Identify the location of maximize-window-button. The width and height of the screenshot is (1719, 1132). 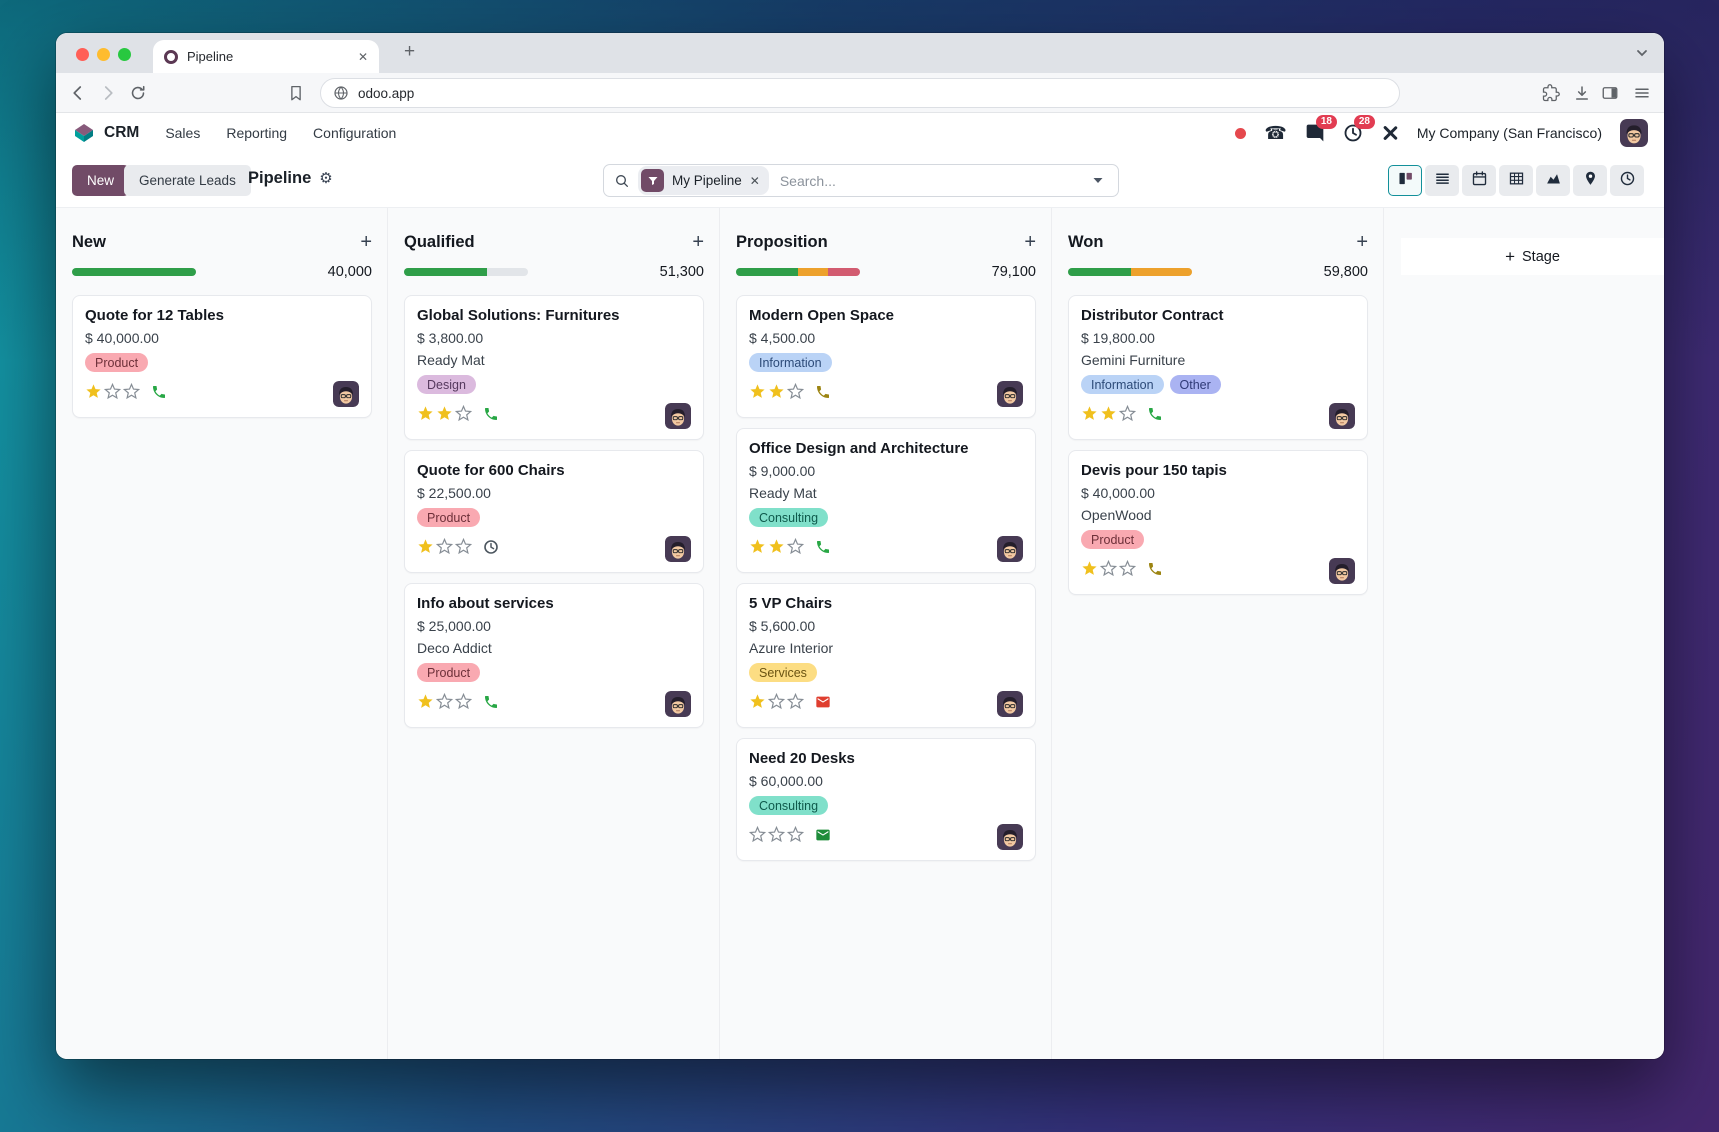
(124, 54).